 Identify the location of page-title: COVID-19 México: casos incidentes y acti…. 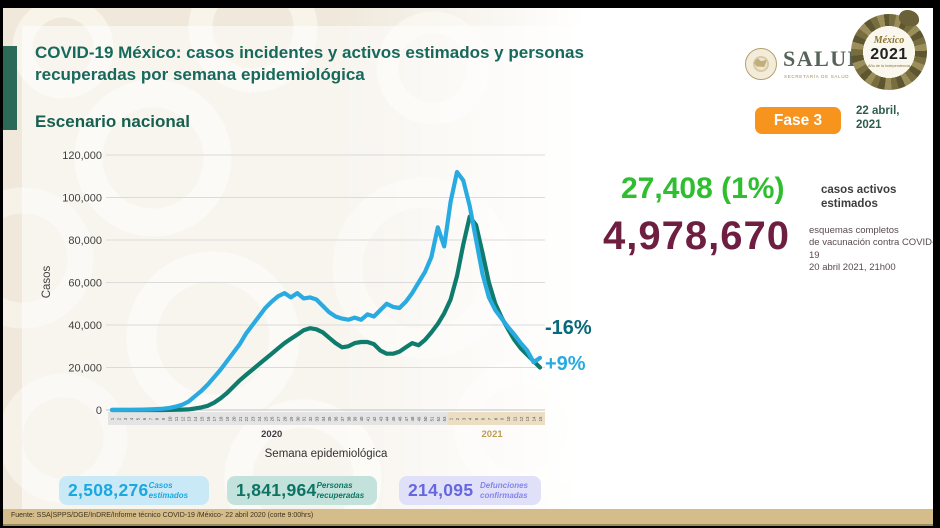
(309, 64).